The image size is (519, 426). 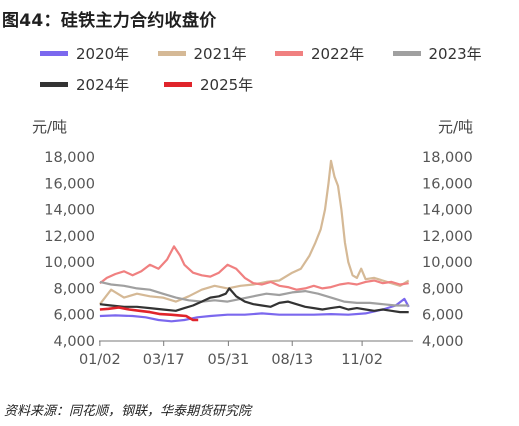 I want to click on legend-item-2021: 2021年, so click(x=216, y=53).